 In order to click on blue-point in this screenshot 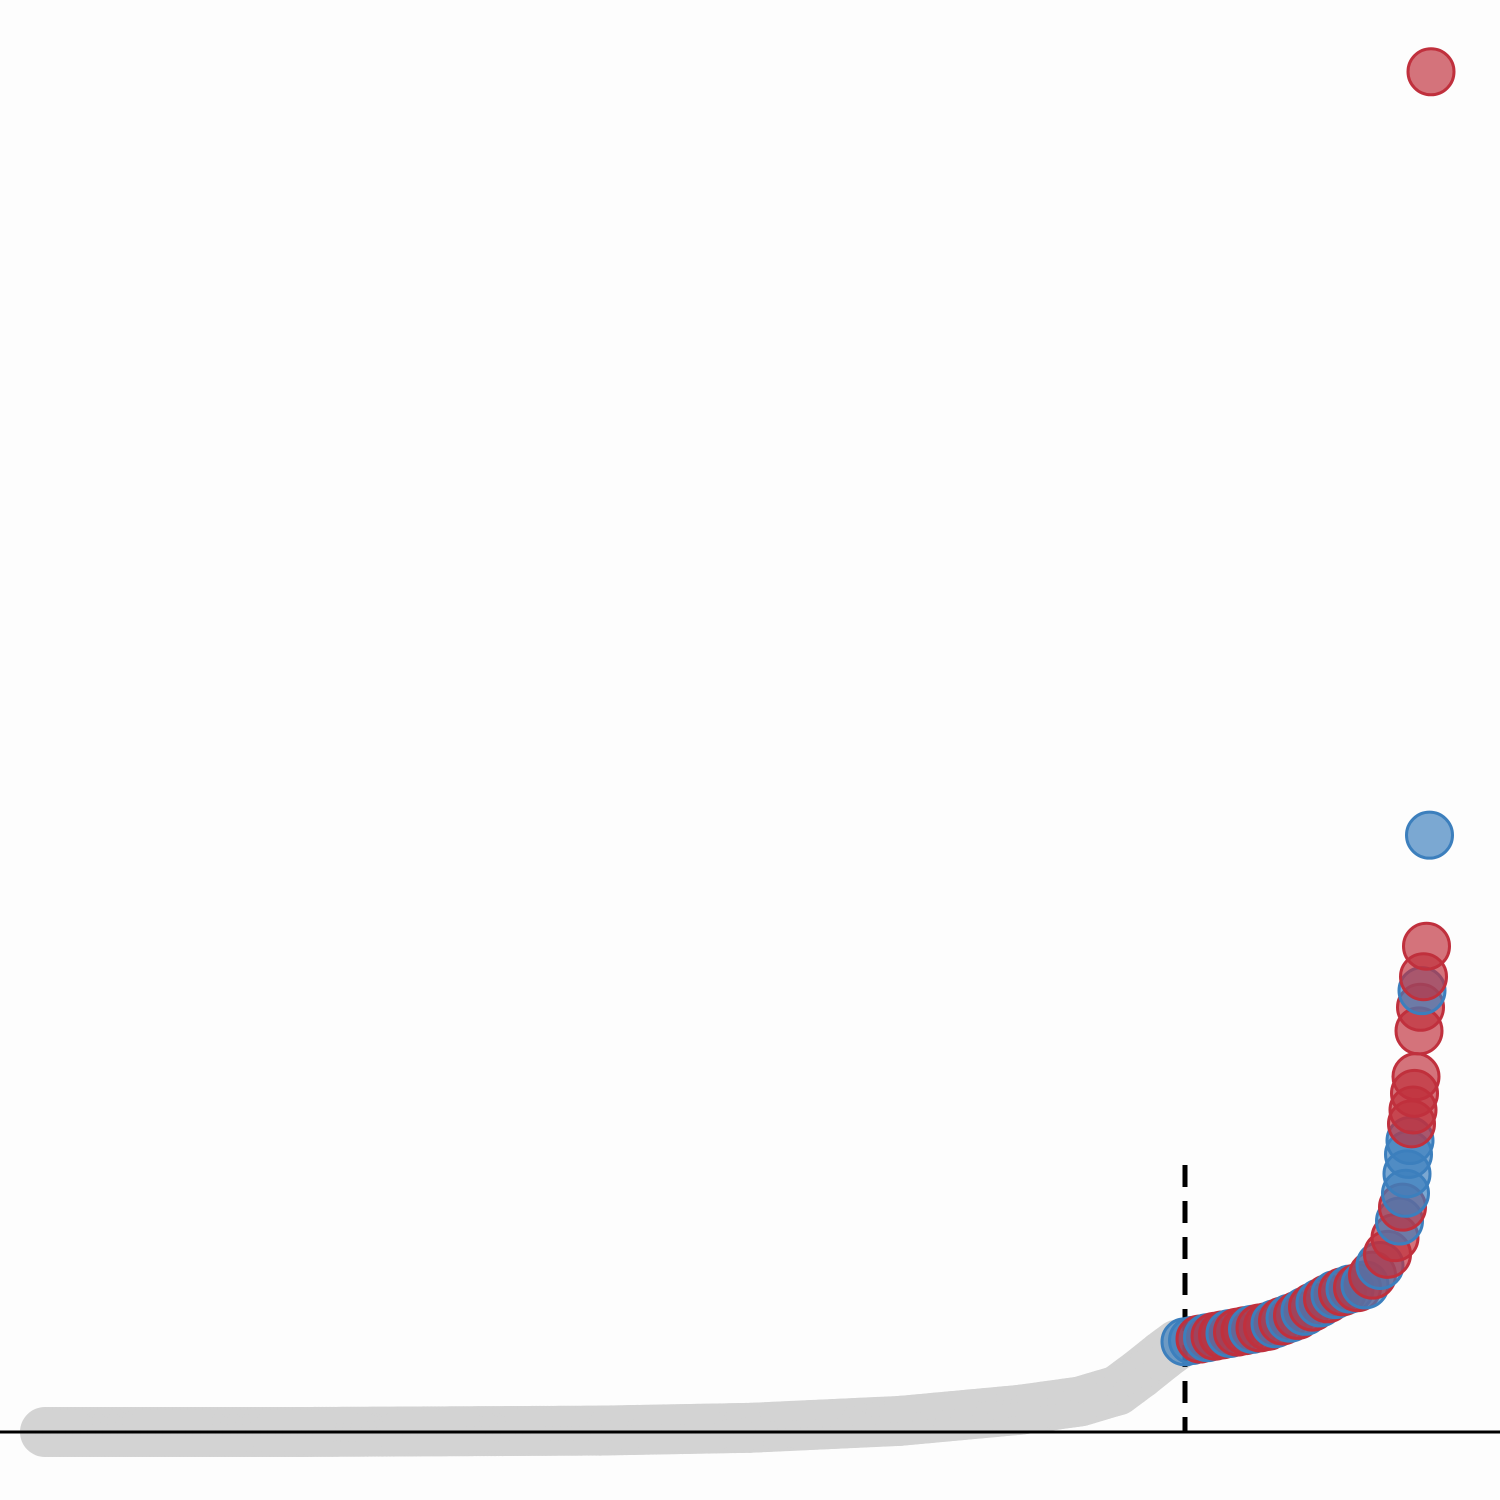, I will do `click(1429, 835)`.